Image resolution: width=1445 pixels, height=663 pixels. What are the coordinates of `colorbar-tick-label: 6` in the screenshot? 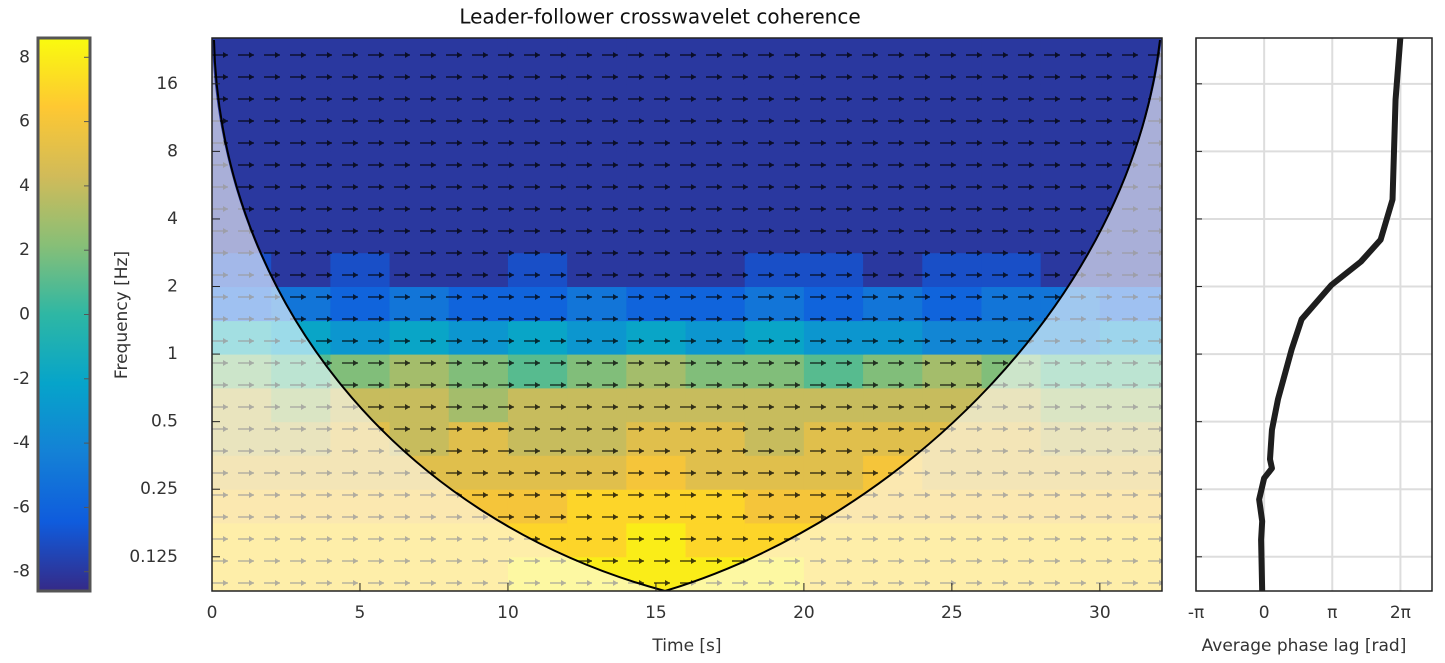 It's located at (24, 122).